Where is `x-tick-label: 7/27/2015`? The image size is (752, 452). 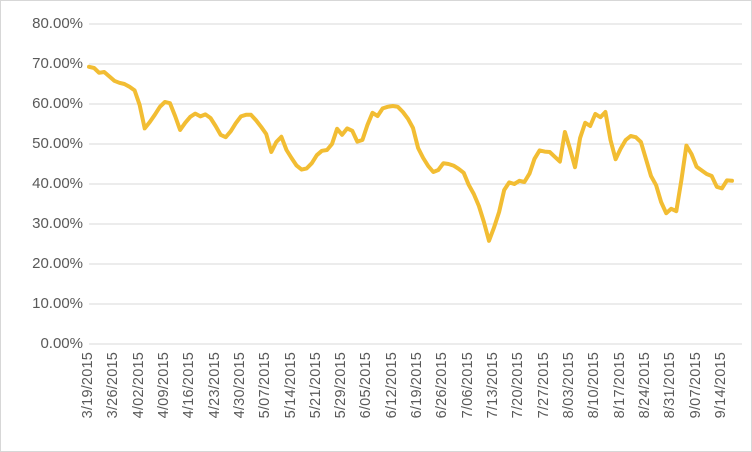 x-tick-label: 7/27/2015 is located at coordinates (543, 385).